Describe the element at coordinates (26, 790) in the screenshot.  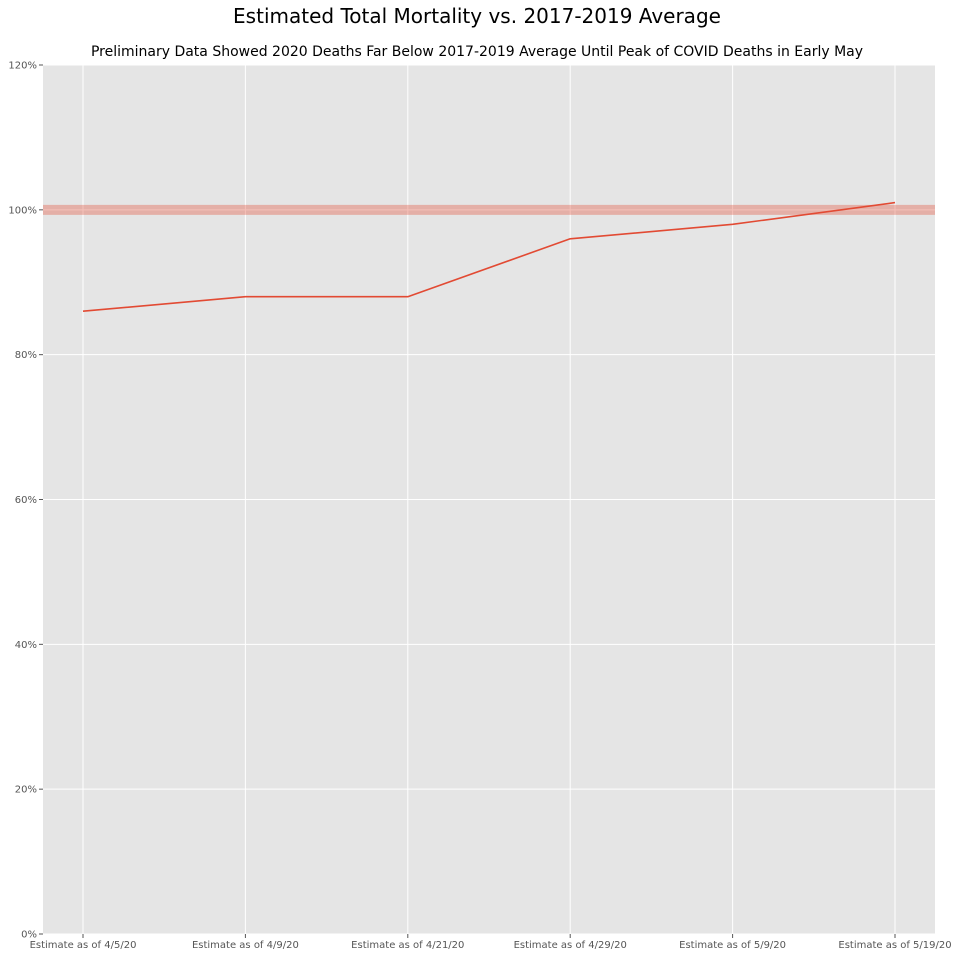
I see `y-tick-label: 20%` at that location.